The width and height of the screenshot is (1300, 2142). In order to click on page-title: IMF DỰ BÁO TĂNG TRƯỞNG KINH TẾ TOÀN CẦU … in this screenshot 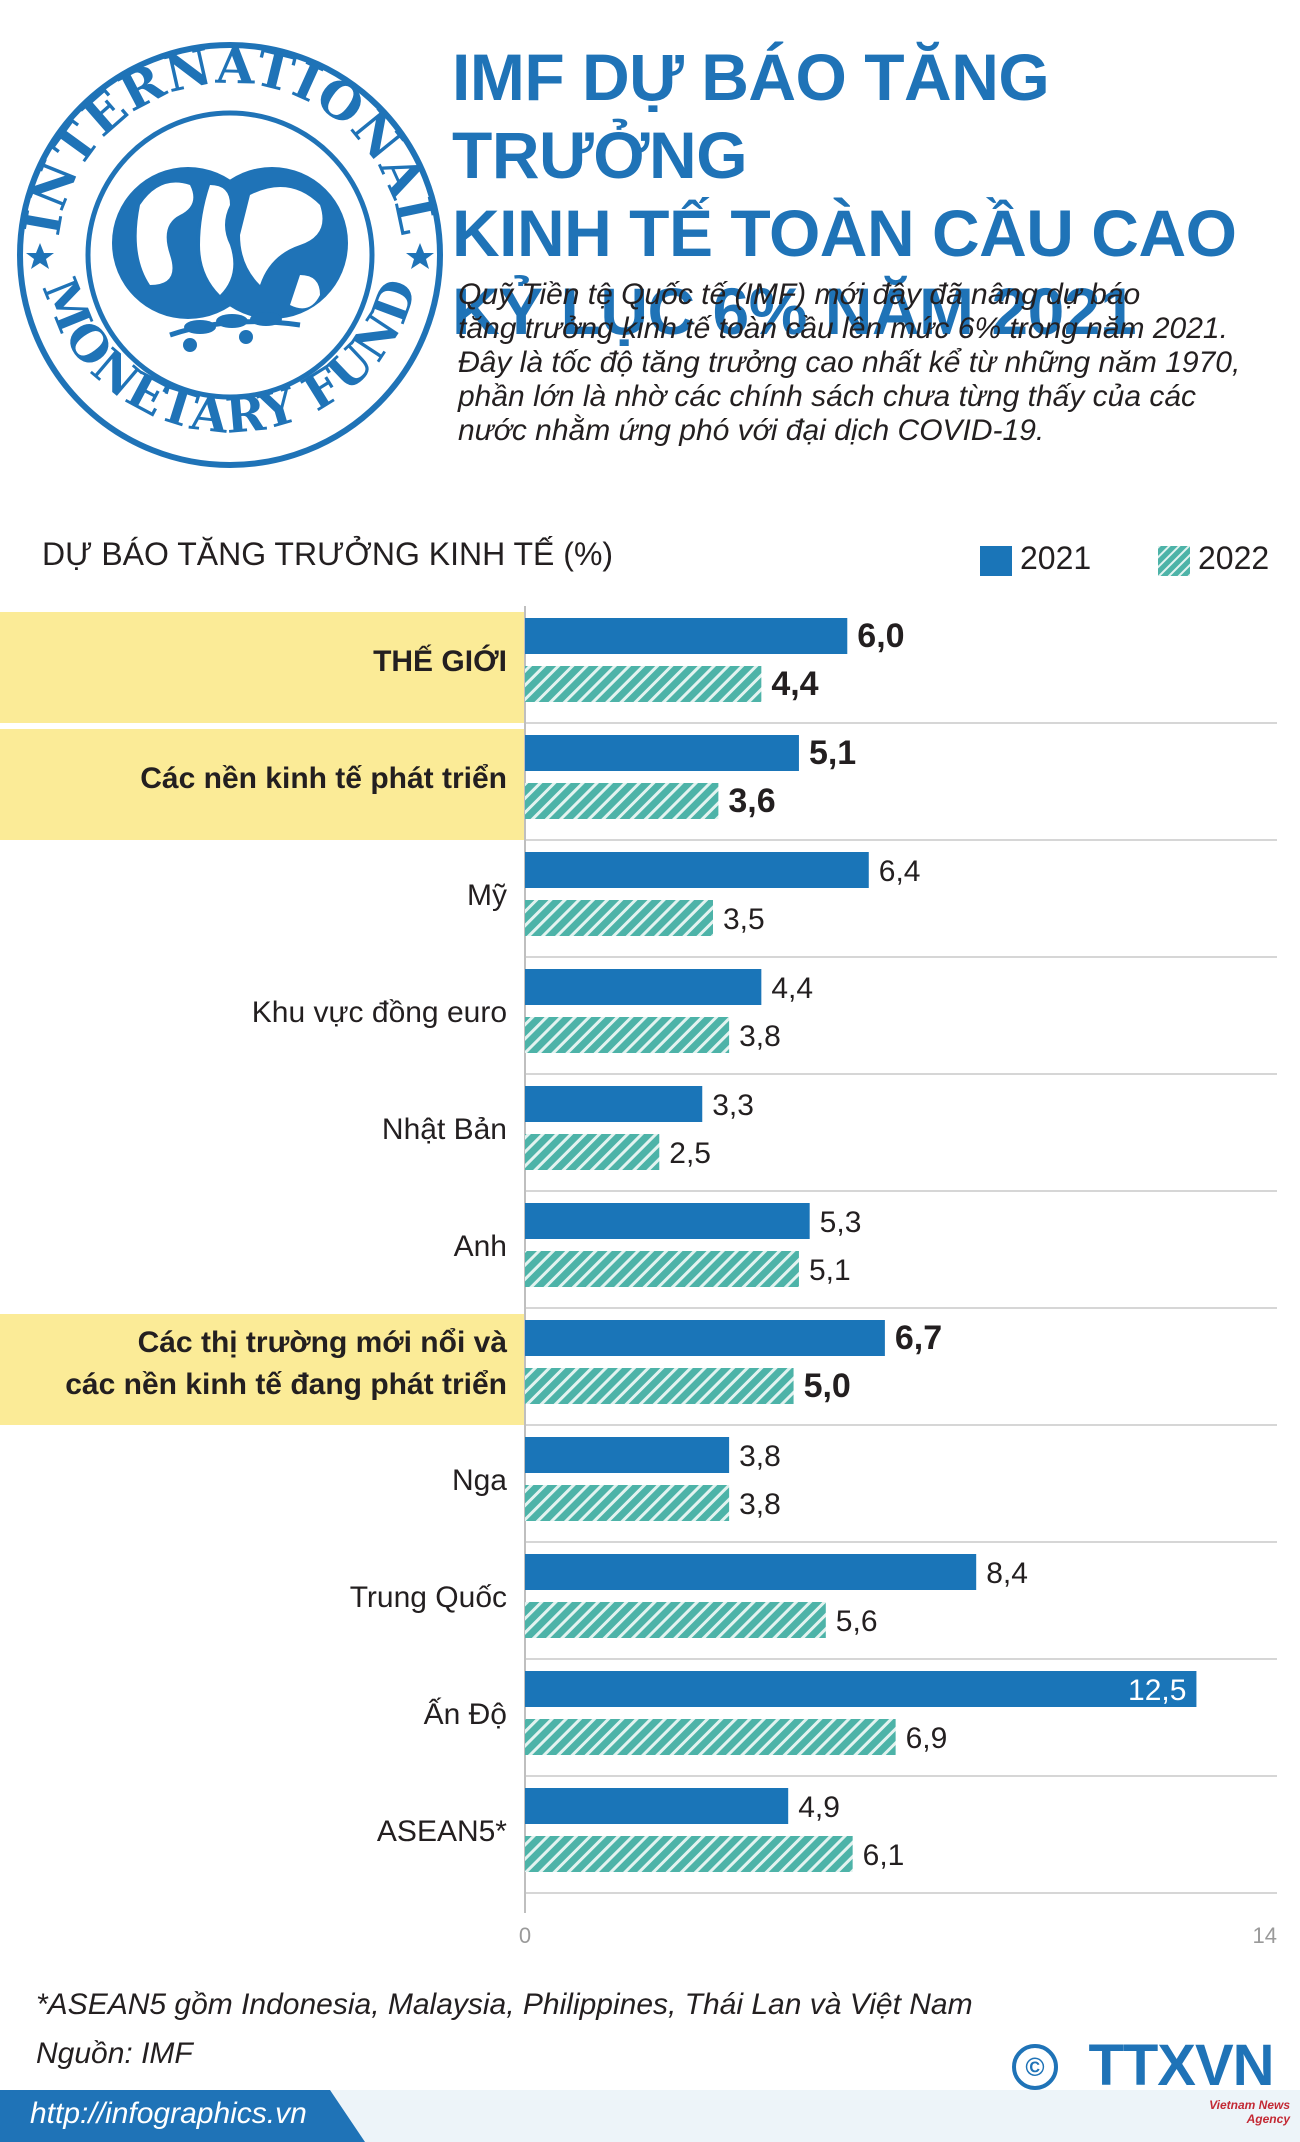, I will do `click(872, 194)`.